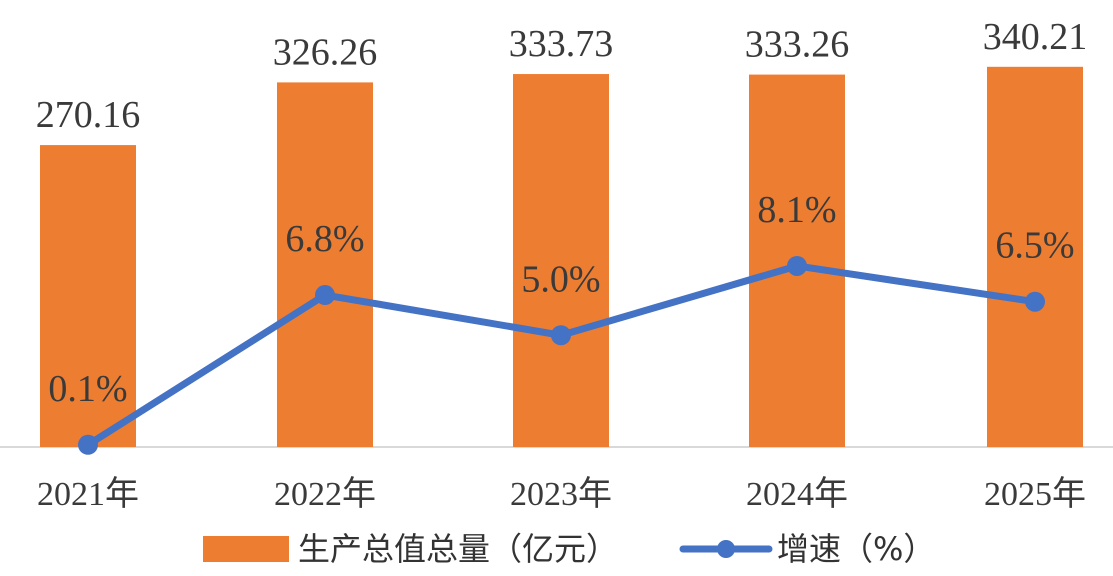  Describe the element at coordinates (88, 115) in the screenshot. I see `bar-value-label-0: 270.16` at that location.